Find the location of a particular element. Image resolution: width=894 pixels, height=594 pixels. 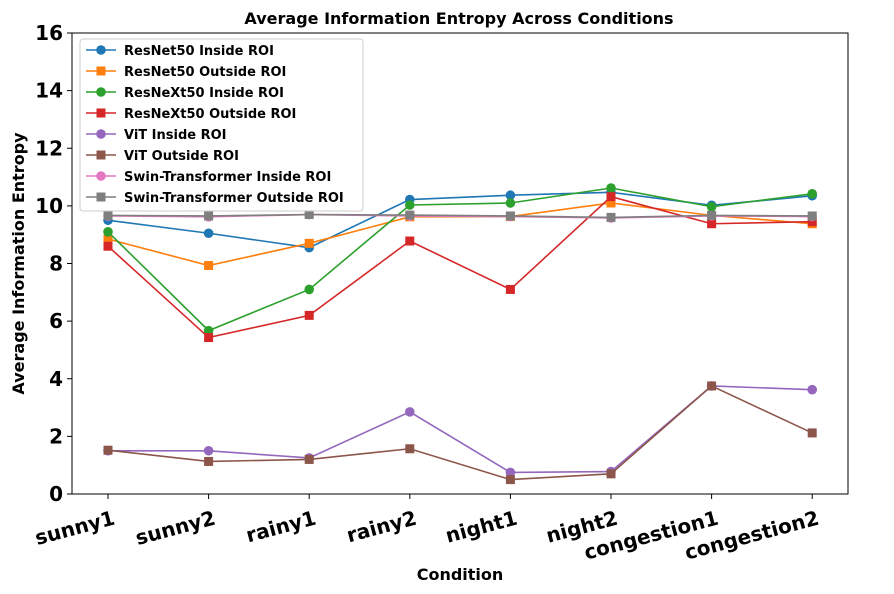

legend-item: ViT Outside ROI is located at coordinates (162, 156).